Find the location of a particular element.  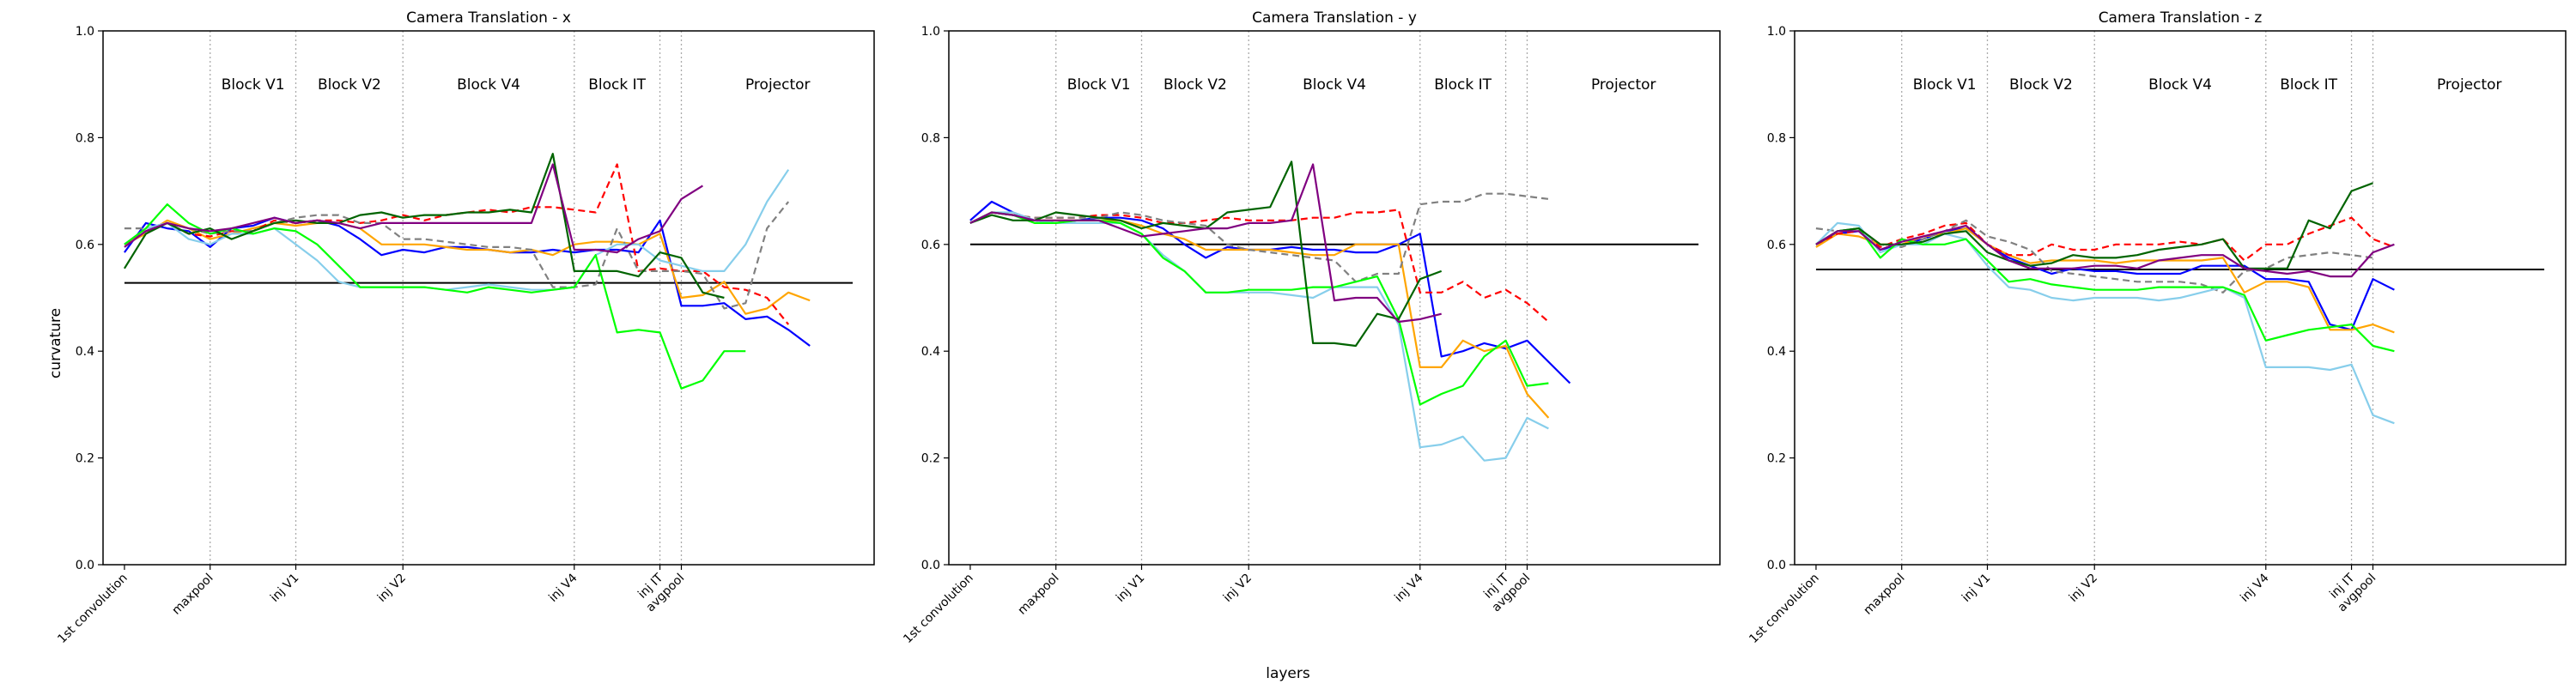

chart-title: Camera Translation - z is located at coordinates (2181, 18).